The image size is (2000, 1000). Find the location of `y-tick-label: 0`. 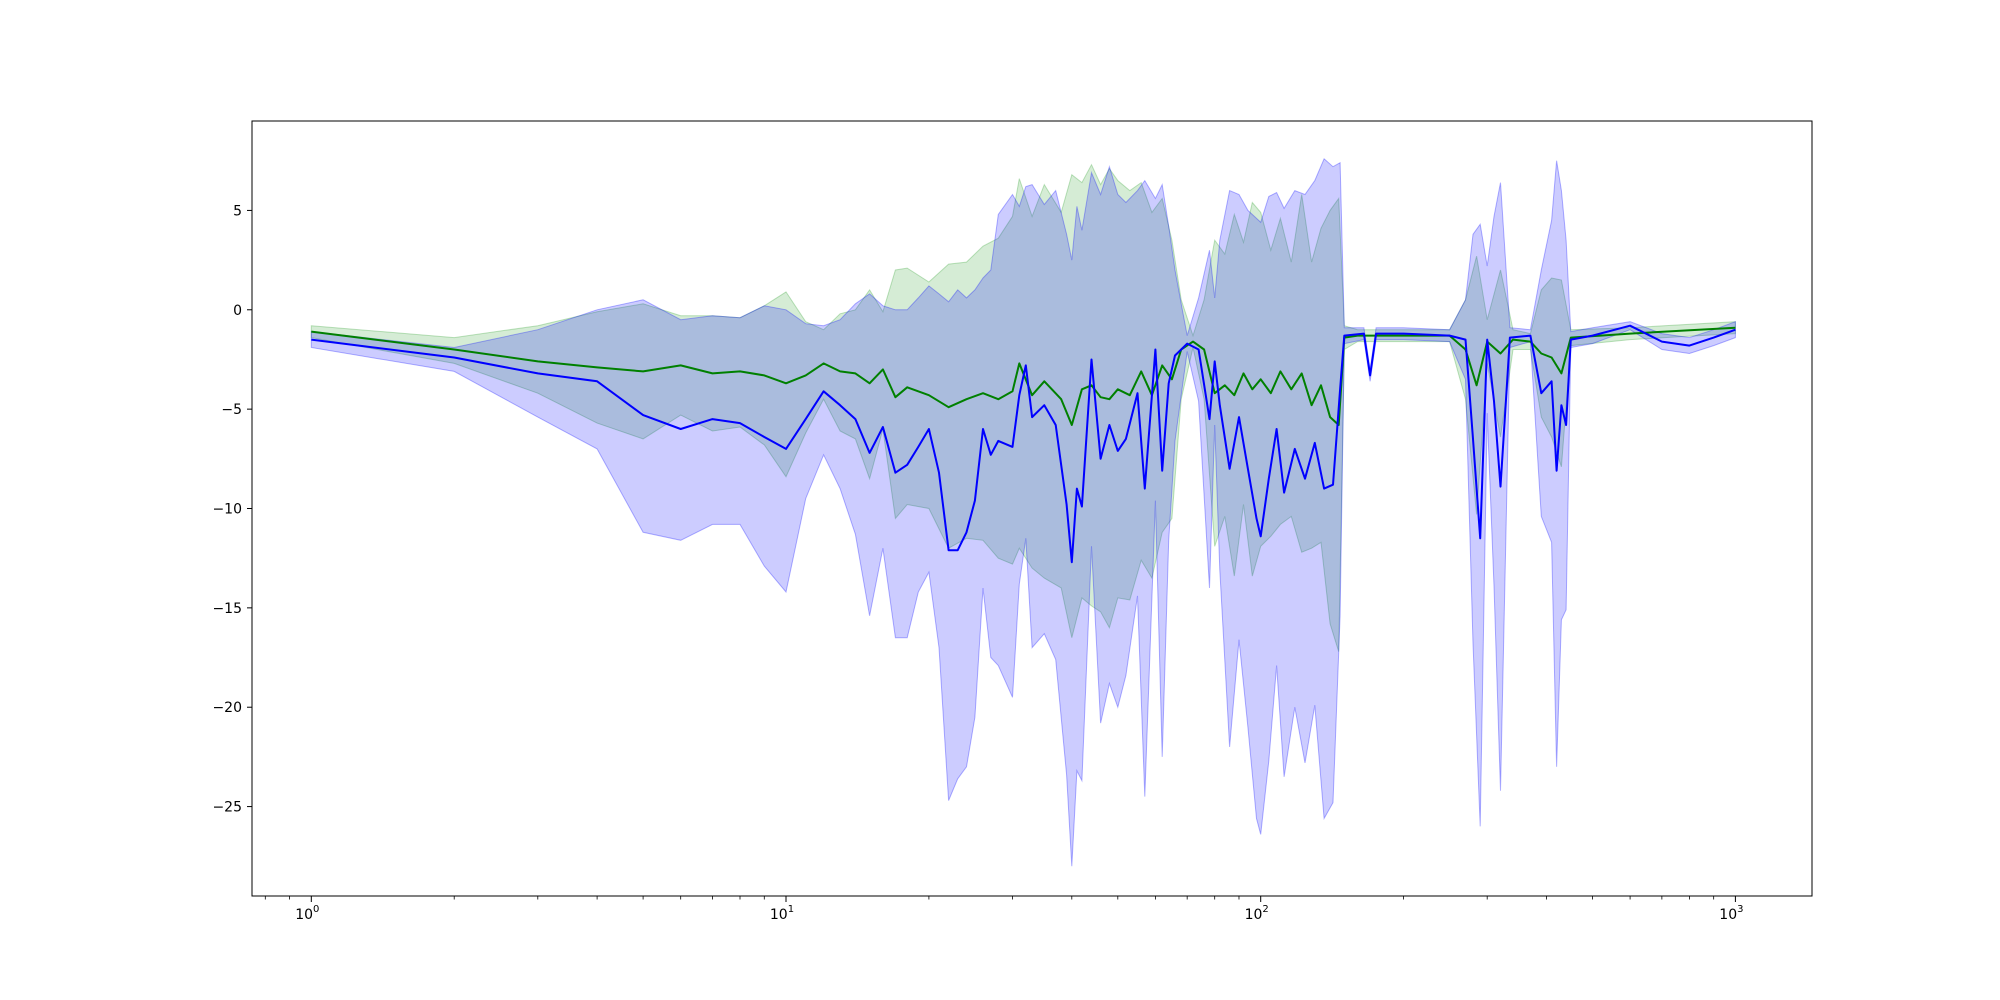

y-tick-label: 0 is located at coordinates (237, 311).